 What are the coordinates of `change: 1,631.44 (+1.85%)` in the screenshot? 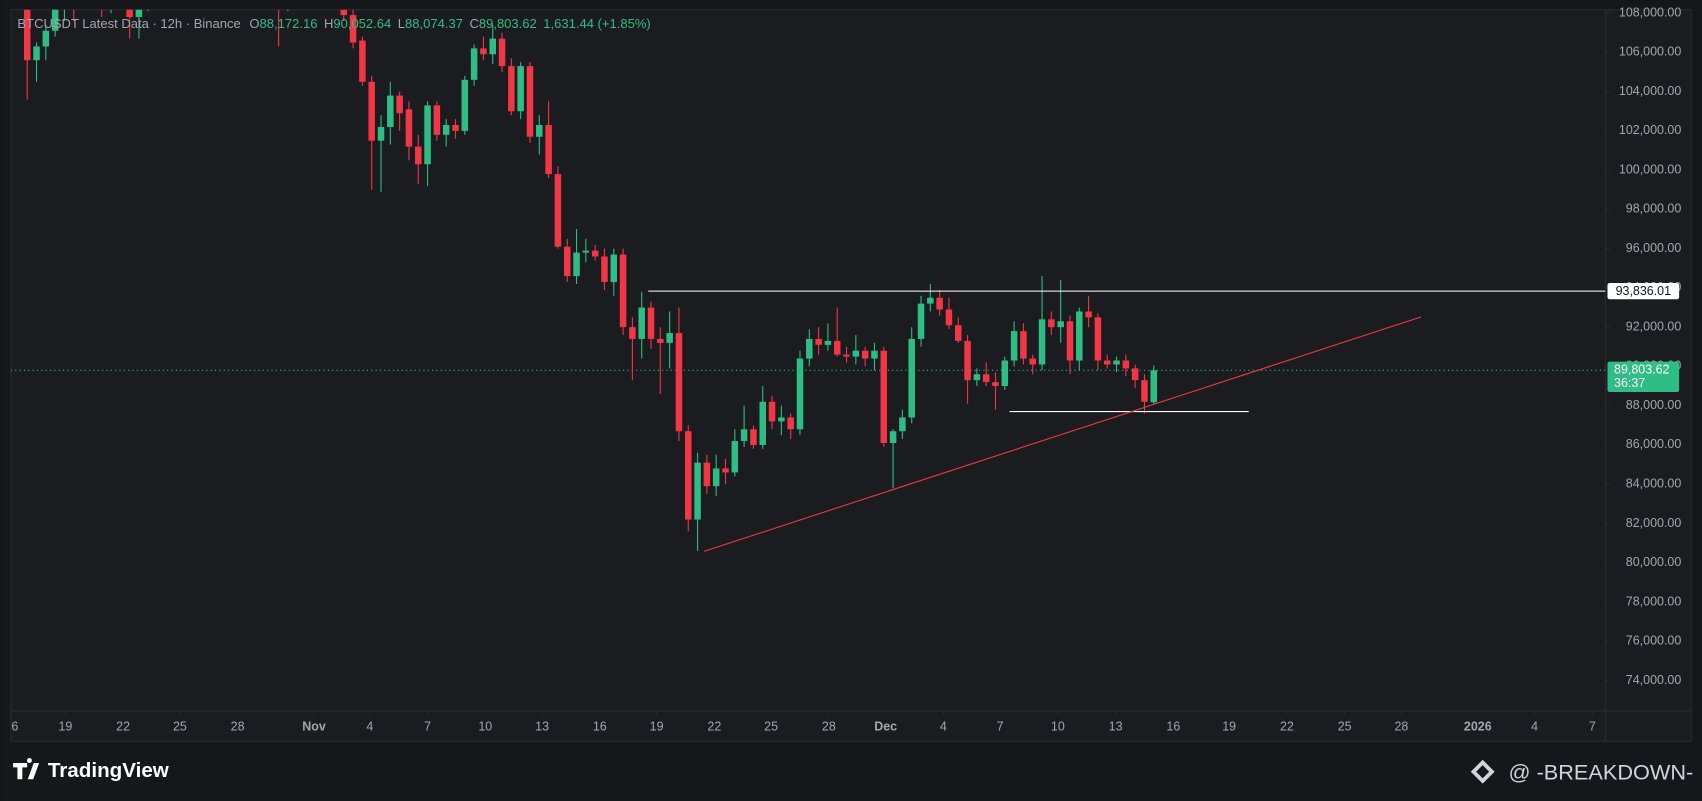 It's located at (596, 23).